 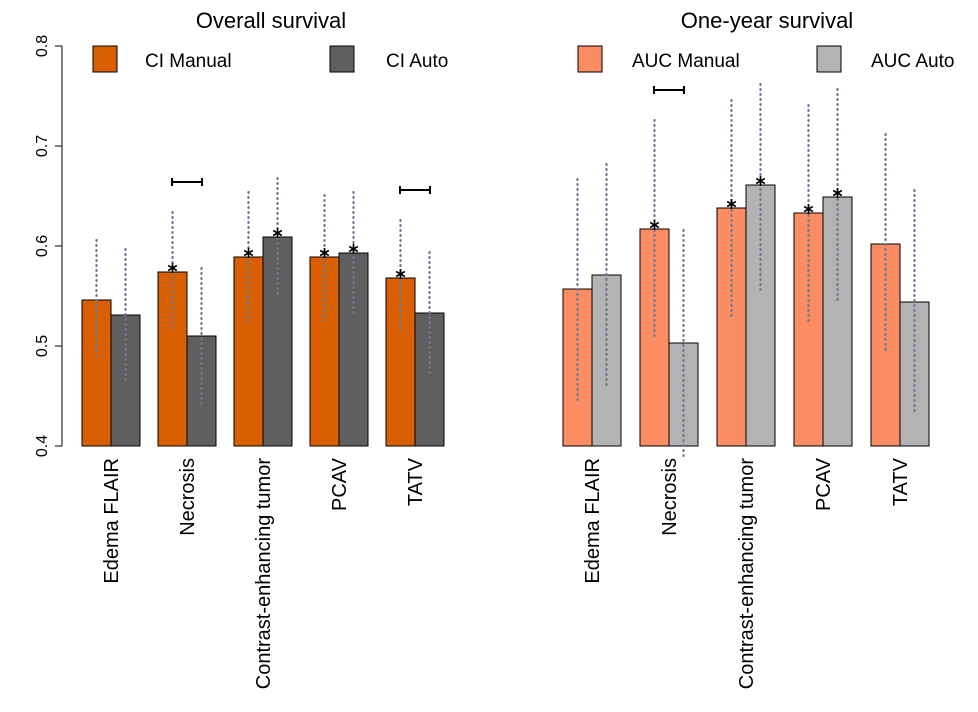 What do you see at coordinates (829, 59) in the screenshot?
I see `legend-swatch-auc-auto` at bounding box center [829, 59].